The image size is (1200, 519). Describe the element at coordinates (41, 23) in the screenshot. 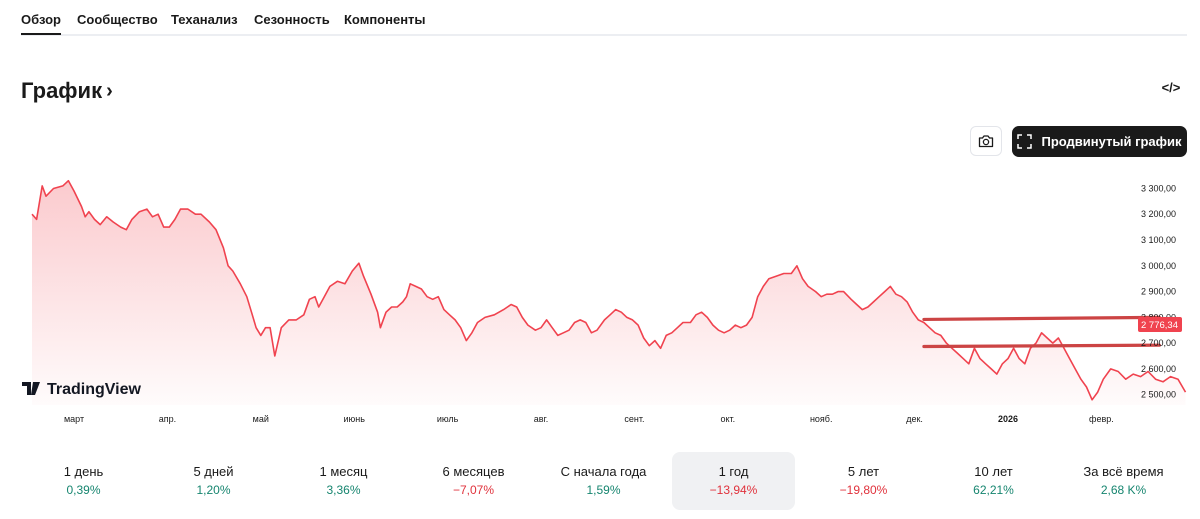

I see `tab-overview: Обзор` at that location.